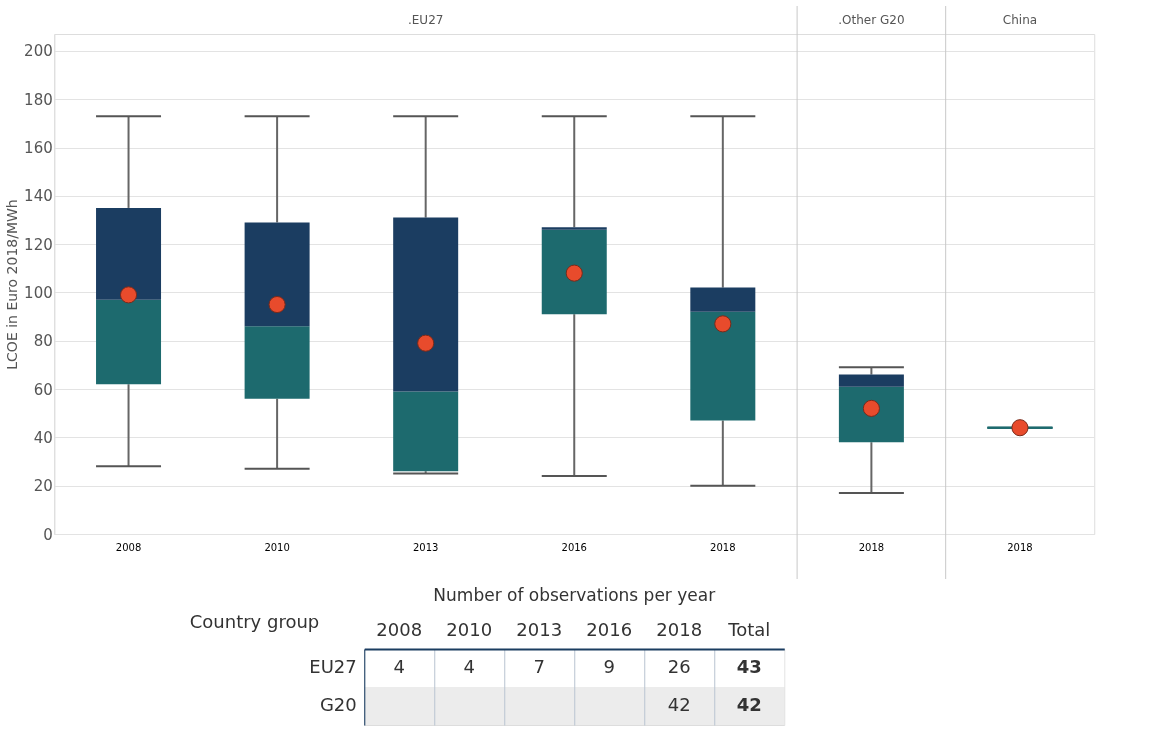 The height and width of the screenshot is (756, 1152). I want to click on y-tick-label: 60, so click(43, 389).